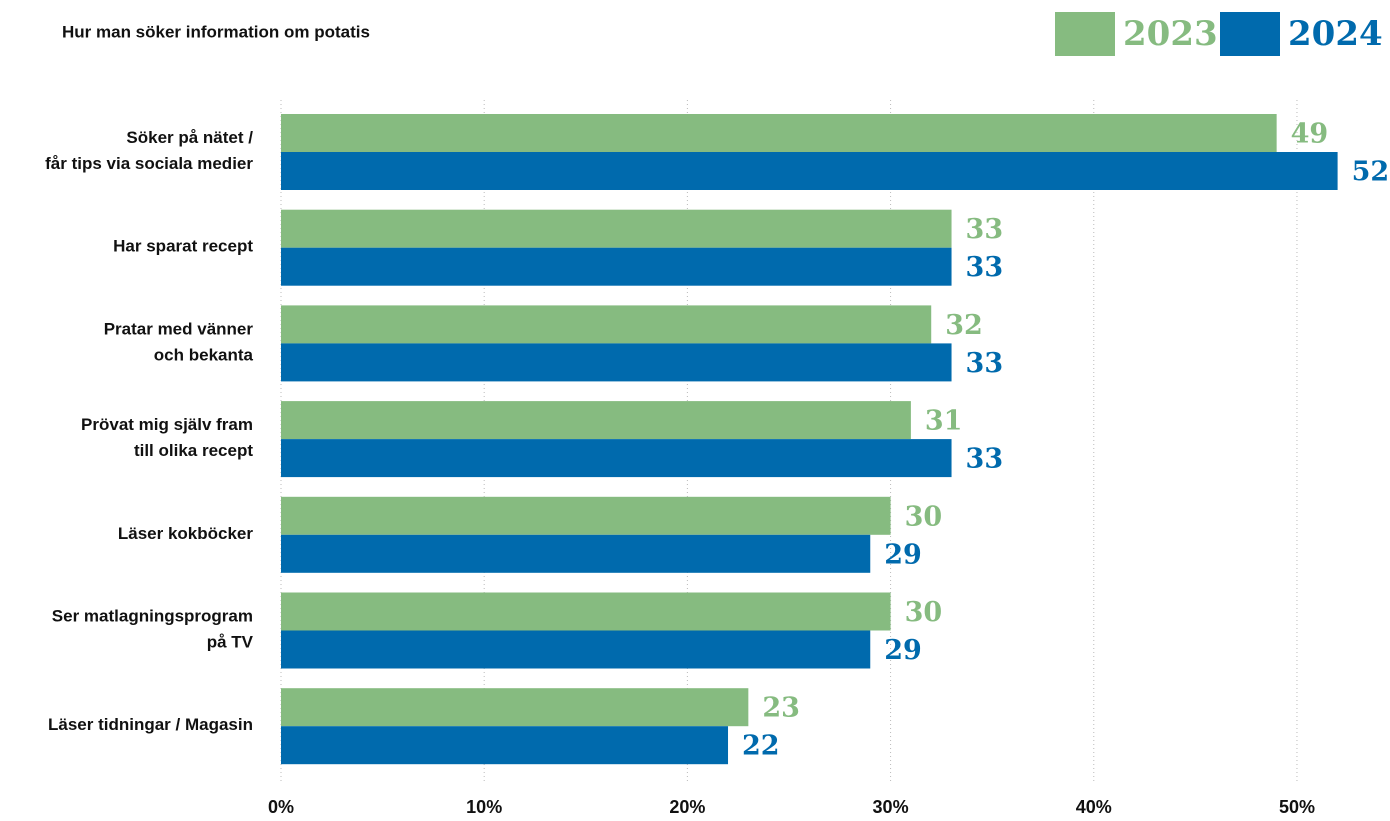 The width and height of the screenshot is (1390, 821). I want to click on x-tick-label: 10%, so click(484, 807).